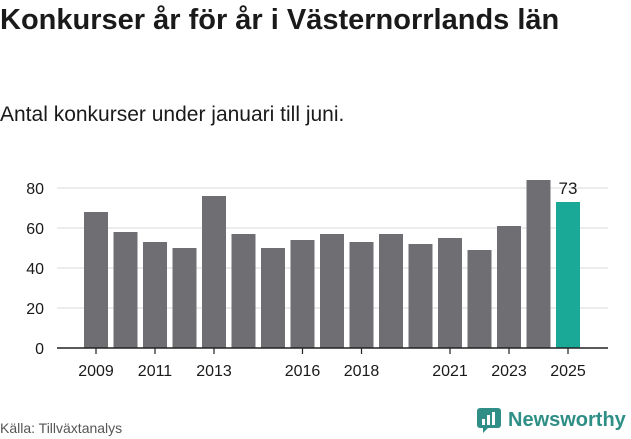 This screenshot has width=631, height=439. I want to click on x-tick-label: 2009, so click(96, 371).